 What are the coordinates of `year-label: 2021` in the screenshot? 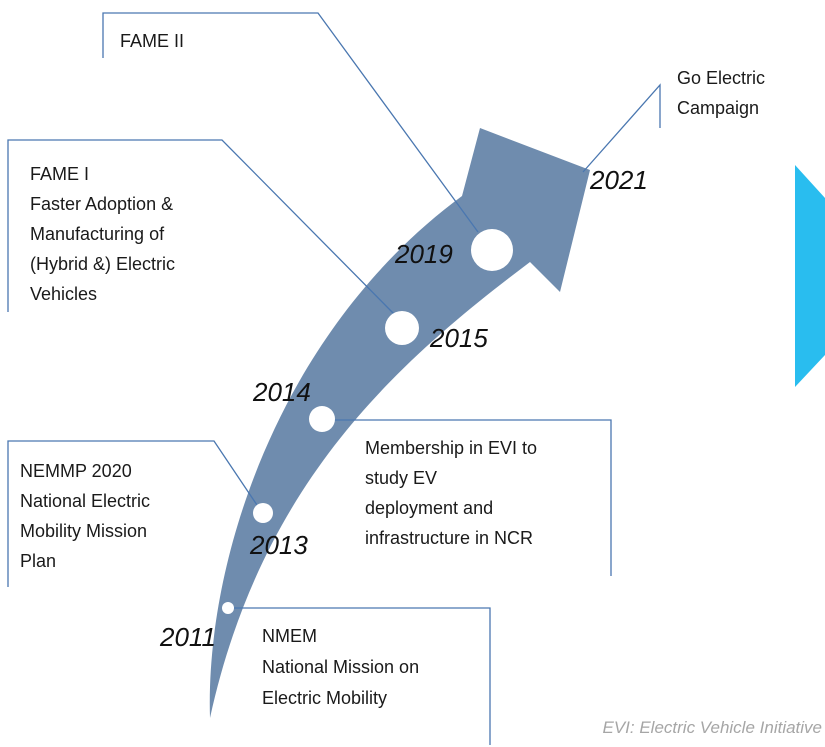 It's located at (618, 180).